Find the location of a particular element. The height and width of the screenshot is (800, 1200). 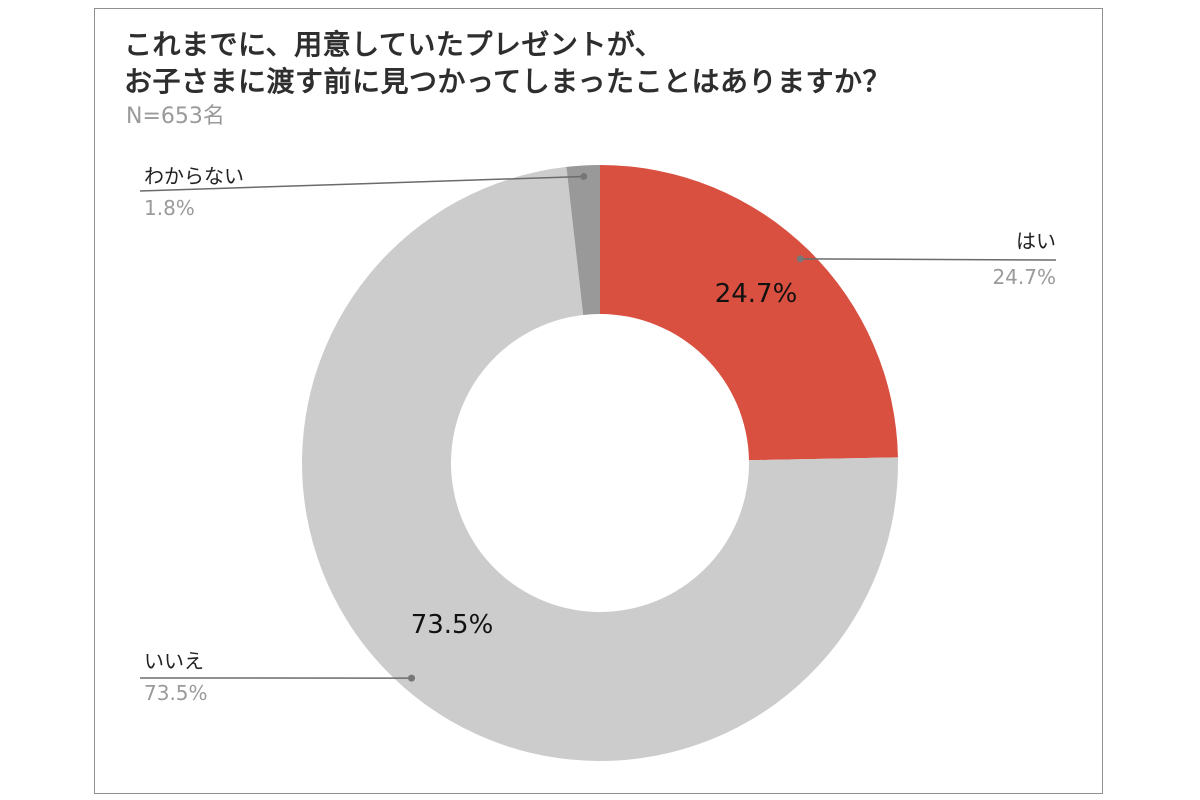

callout-line-hai is located at coordinates (928, 259).